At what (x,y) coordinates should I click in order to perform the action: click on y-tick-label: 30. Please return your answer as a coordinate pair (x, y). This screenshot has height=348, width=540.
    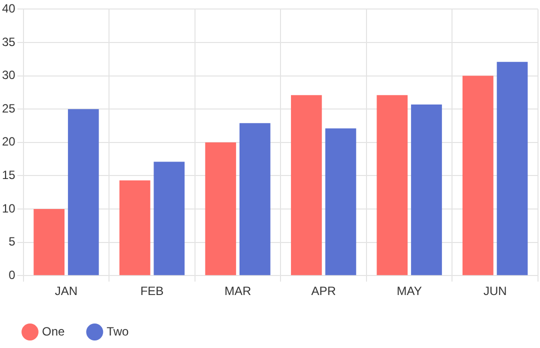
    Looking at the image, I should click on (9, 75).